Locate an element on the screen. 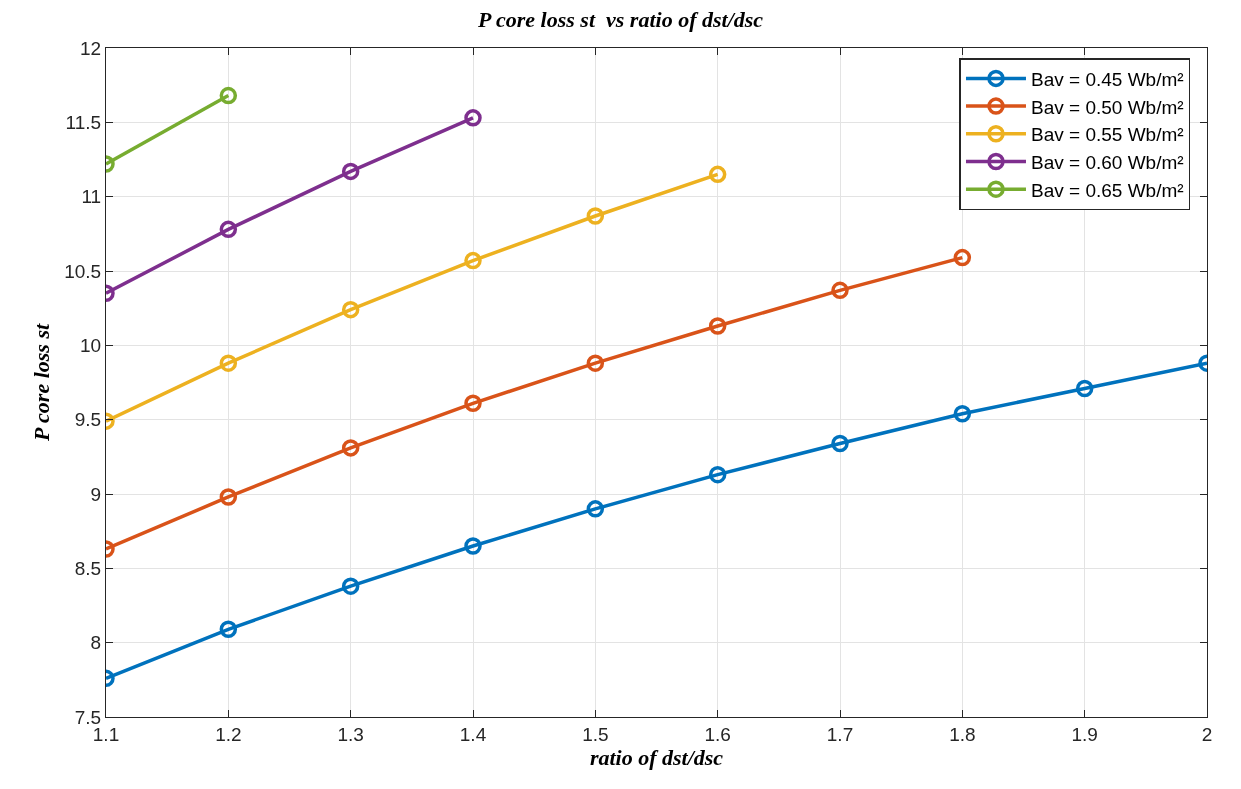  y-tick-label: 9.5 is located at coordinates (88, 420).